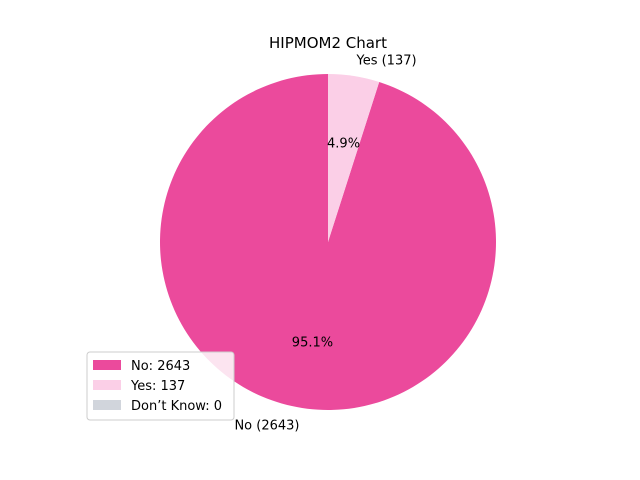 Image resolution: width=640 pixels, height=480 pixels. I want to click on outer-label-no: No (2643), so click(266, 426).